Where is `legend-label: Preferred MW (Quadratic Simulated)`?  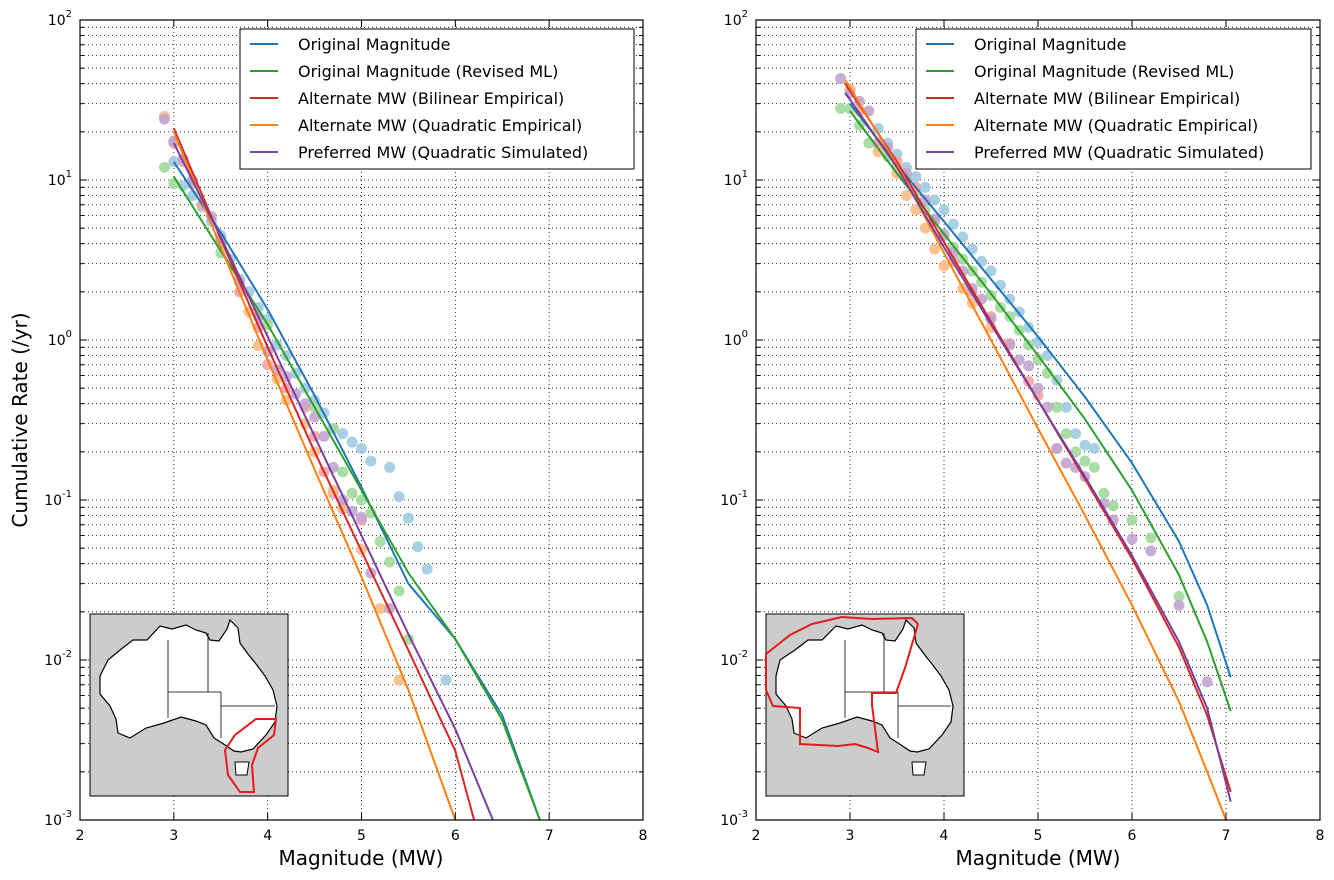 legend-label: Preferred MW (Quadratic Simulated) is located at coordinates (1119, 152).